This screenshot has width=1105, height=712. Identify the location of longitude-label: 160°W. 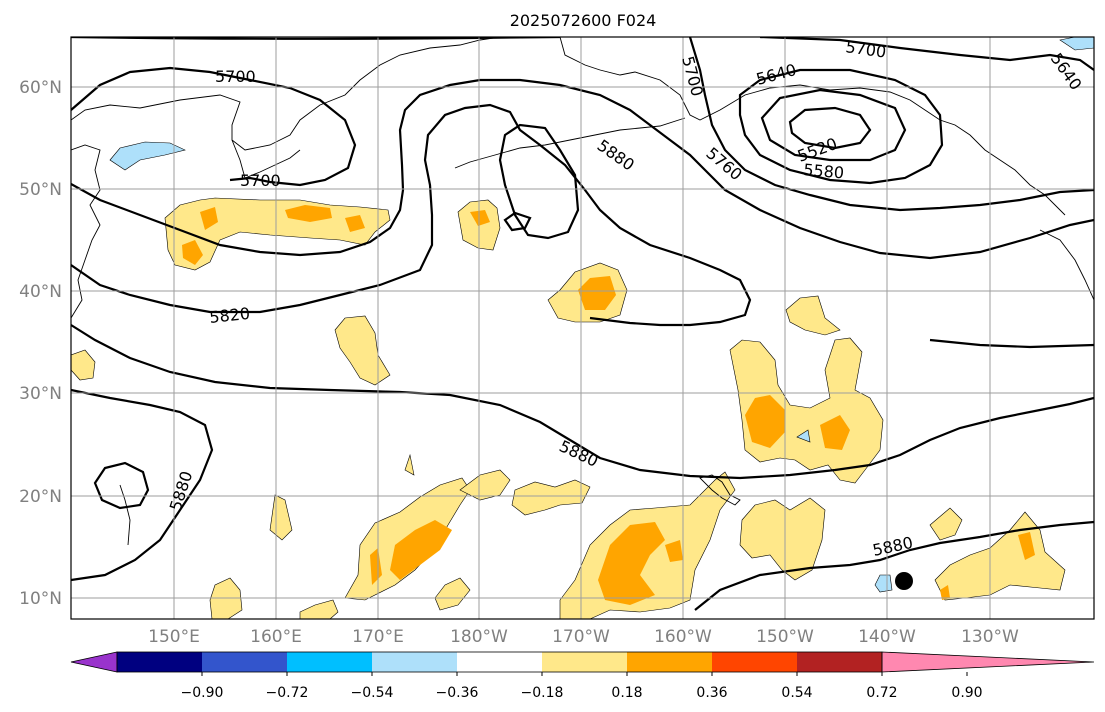
(683, 637).